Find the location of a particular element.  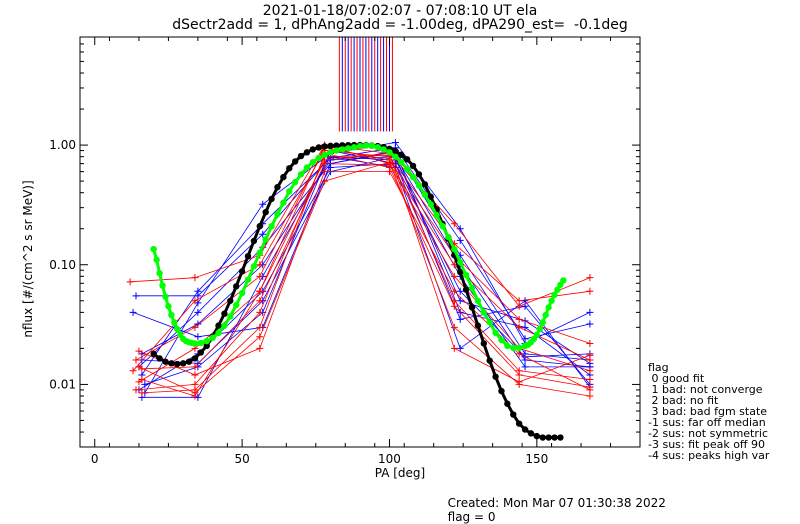

x-tick-label: 50 is located at coordinates (241, 459).